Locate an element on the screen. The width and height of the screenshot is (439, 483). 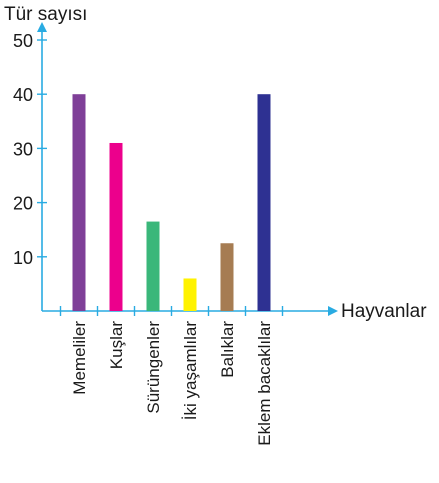
y-tick-label: 10 is located at coordinates (23, 258).